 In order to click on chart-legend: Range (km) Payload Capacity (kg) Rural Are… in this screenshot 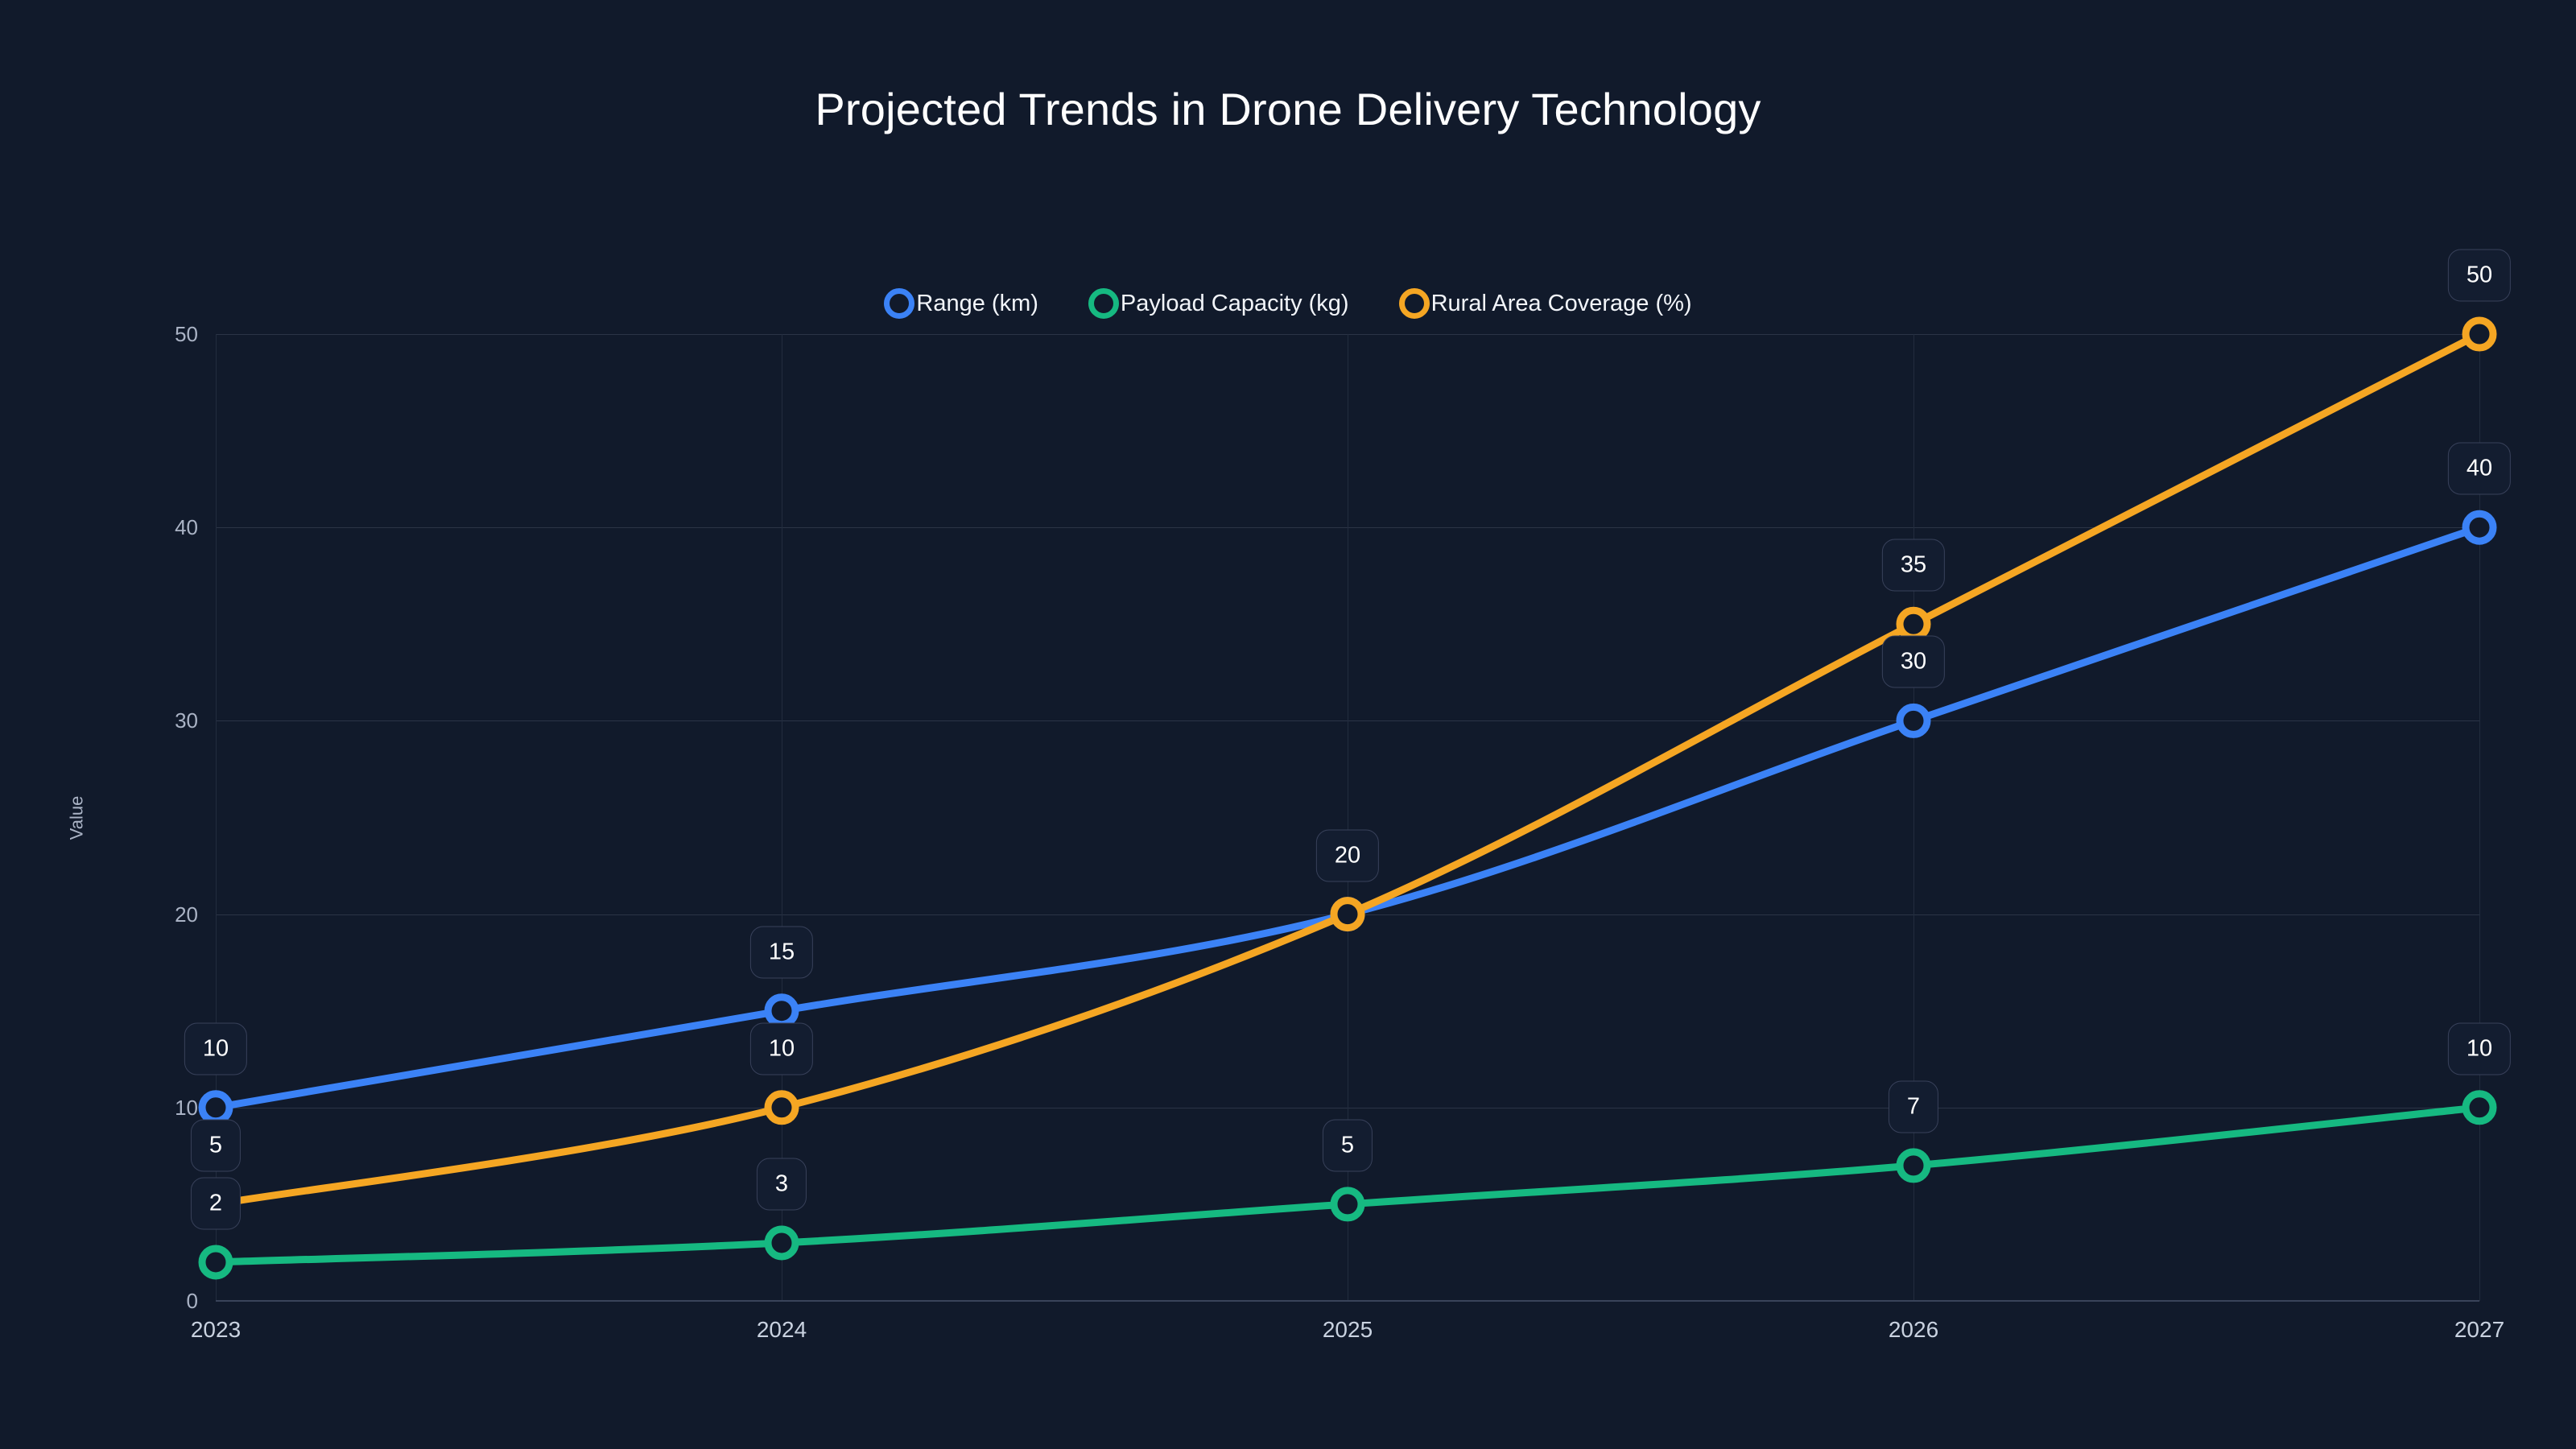, I will do `click(1288, 303)`.